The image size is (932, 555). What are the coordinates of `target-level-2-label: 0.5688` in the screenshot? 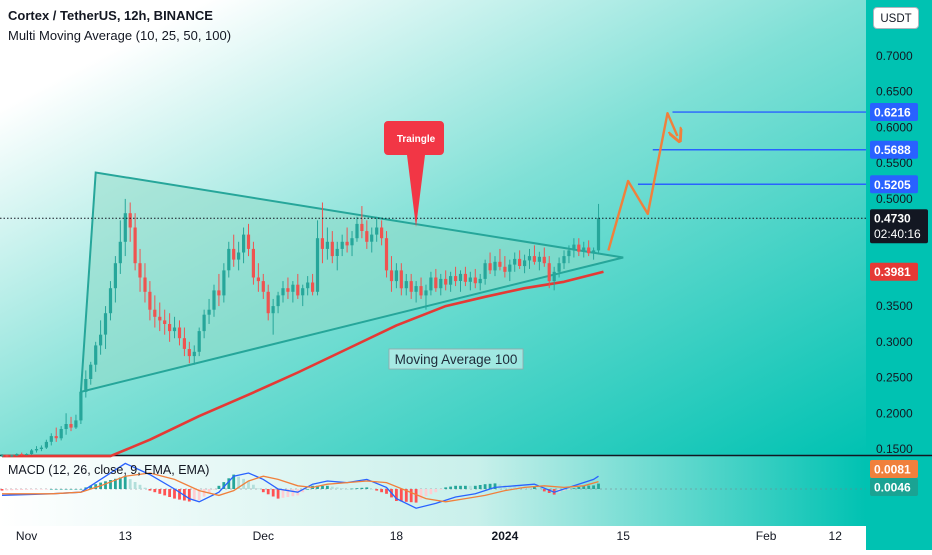 It's located at (894, 149).